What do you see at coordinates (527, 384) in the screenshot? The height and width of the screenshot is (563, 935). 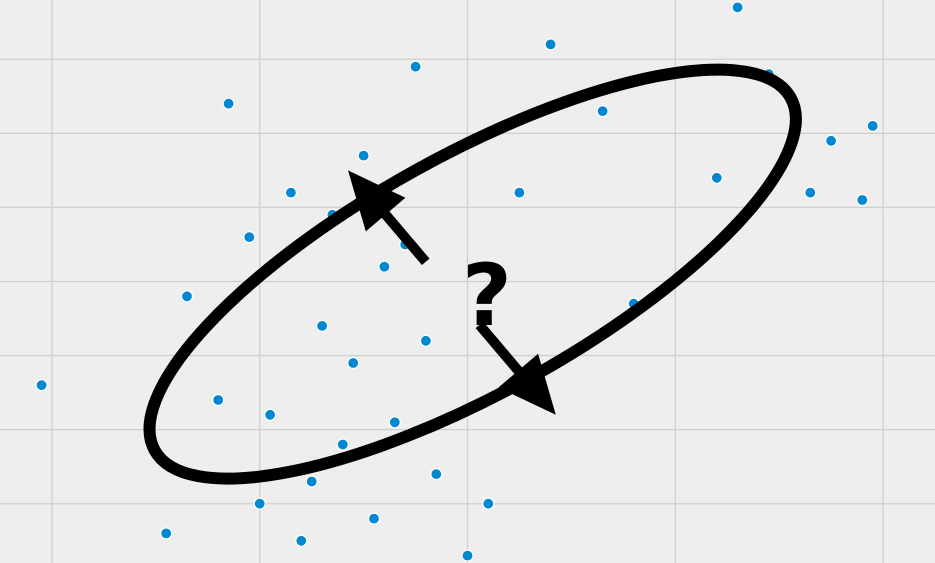 I see `arrowhead-down-icon` at bounding box center [527, 384].